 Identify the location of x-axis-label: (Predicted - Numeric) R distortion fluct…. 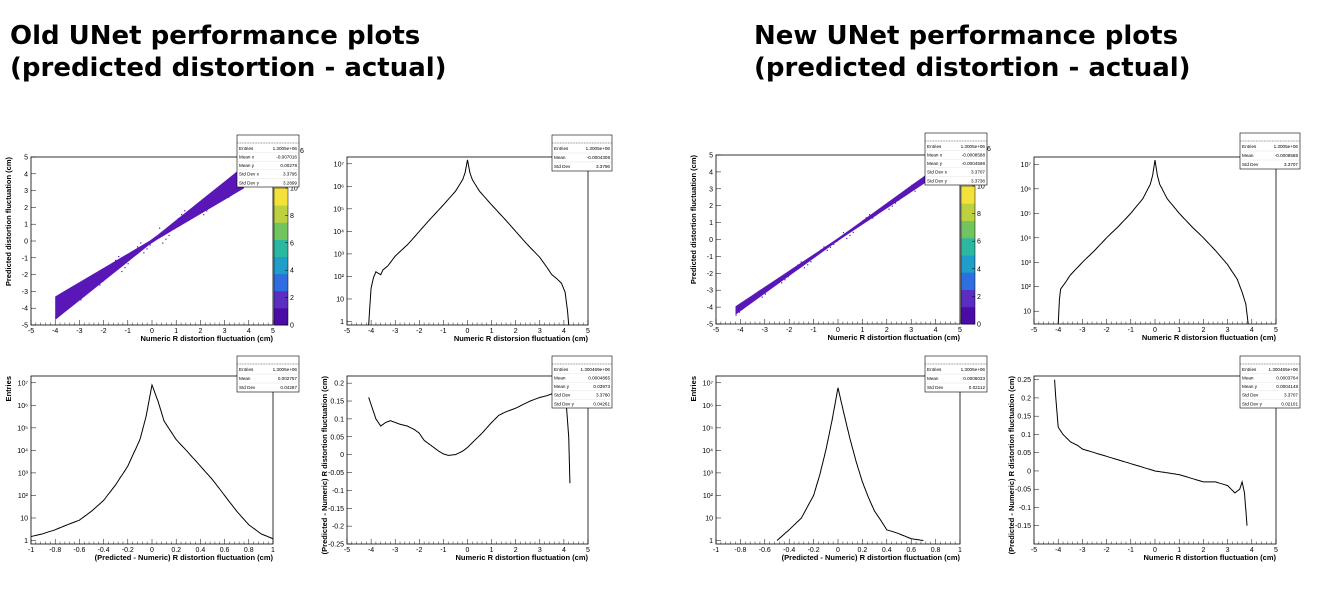
(184, 557).